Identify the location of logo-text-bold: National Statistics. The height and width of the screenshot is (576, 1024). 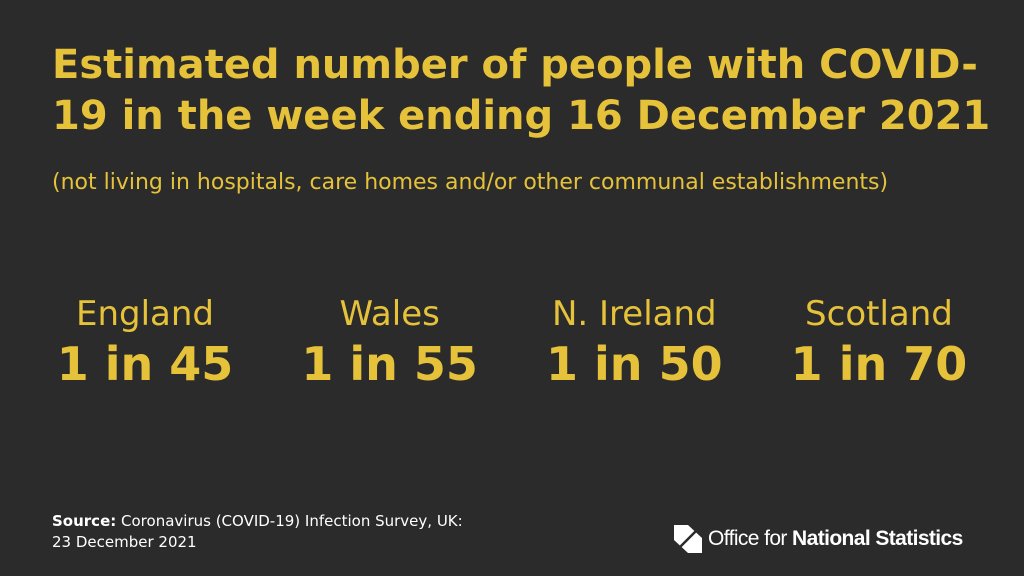
(877, 538).